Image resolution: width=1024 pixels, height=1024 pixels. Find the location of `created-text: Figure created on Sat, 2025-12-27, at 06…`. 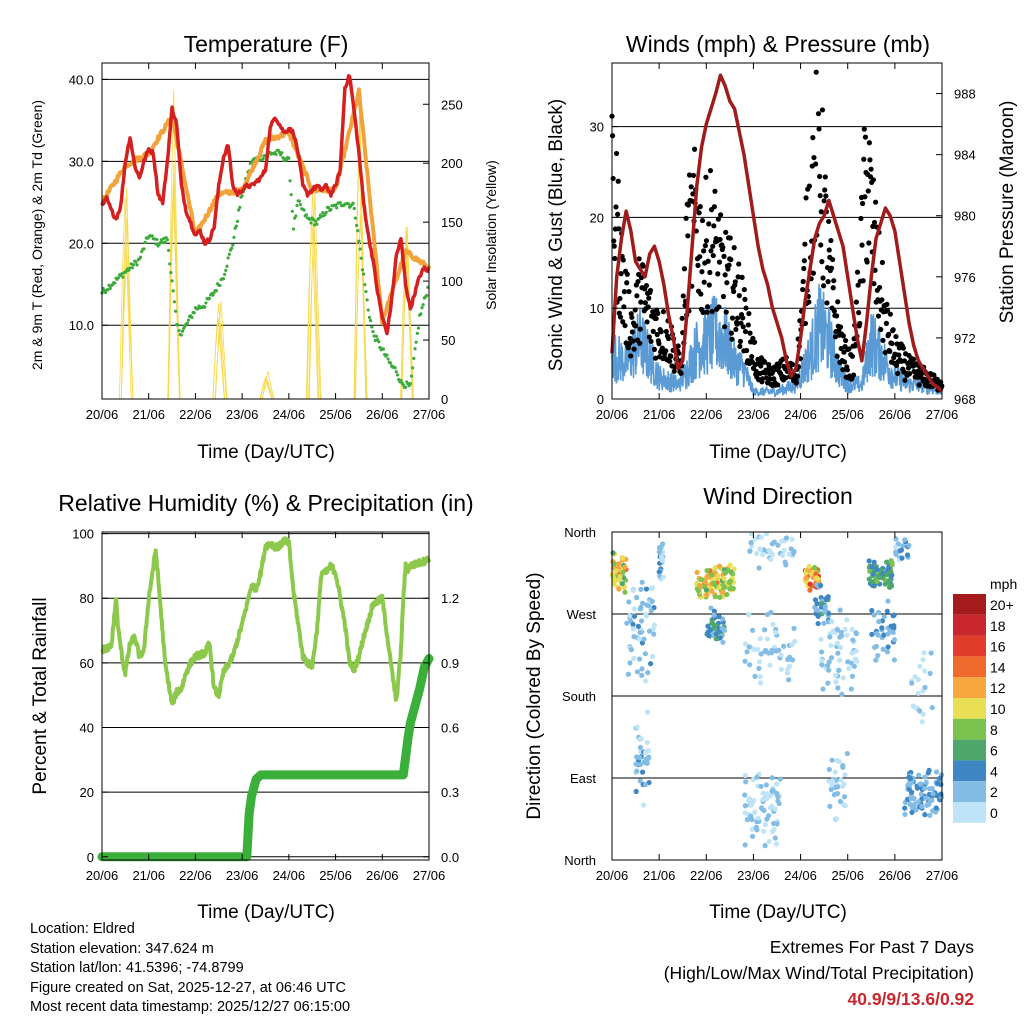

created-text: Figure created on Sat, 2025-12-27, at 06… is located at coordinates (188, 987).